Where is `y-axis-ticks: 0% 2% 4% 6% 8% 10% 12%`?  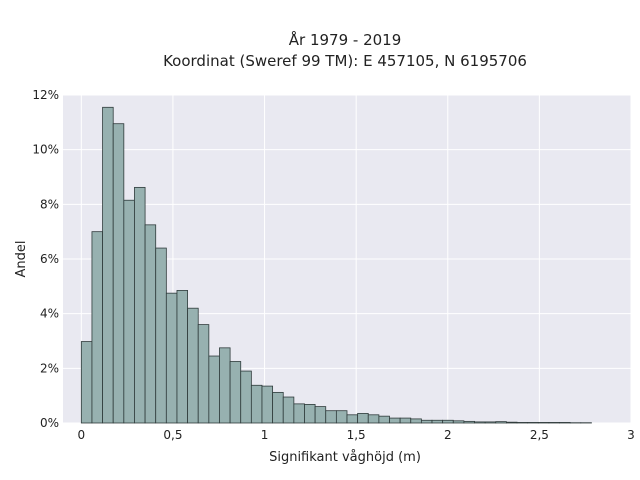 y-axis-ticks: 0% 2% 4% 6% 8% 10% 12% is located at coordinates (45, 259).